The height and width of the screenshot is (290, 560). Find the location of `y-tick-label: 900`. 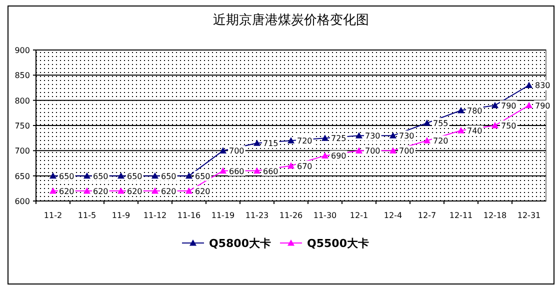

y-tick-label: 900 is located at coordinates (22, 50).